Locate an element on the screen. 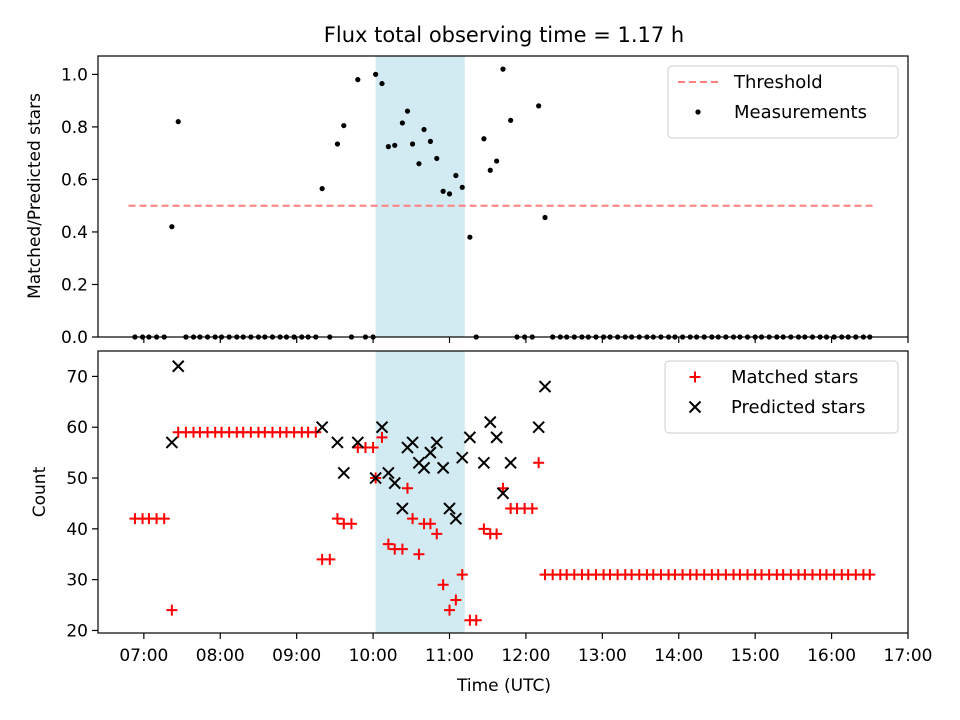 The height and width of the screenshot is (720, 960). bottom-x-tick-label: 16:00 is located at coordinates (831, 656).